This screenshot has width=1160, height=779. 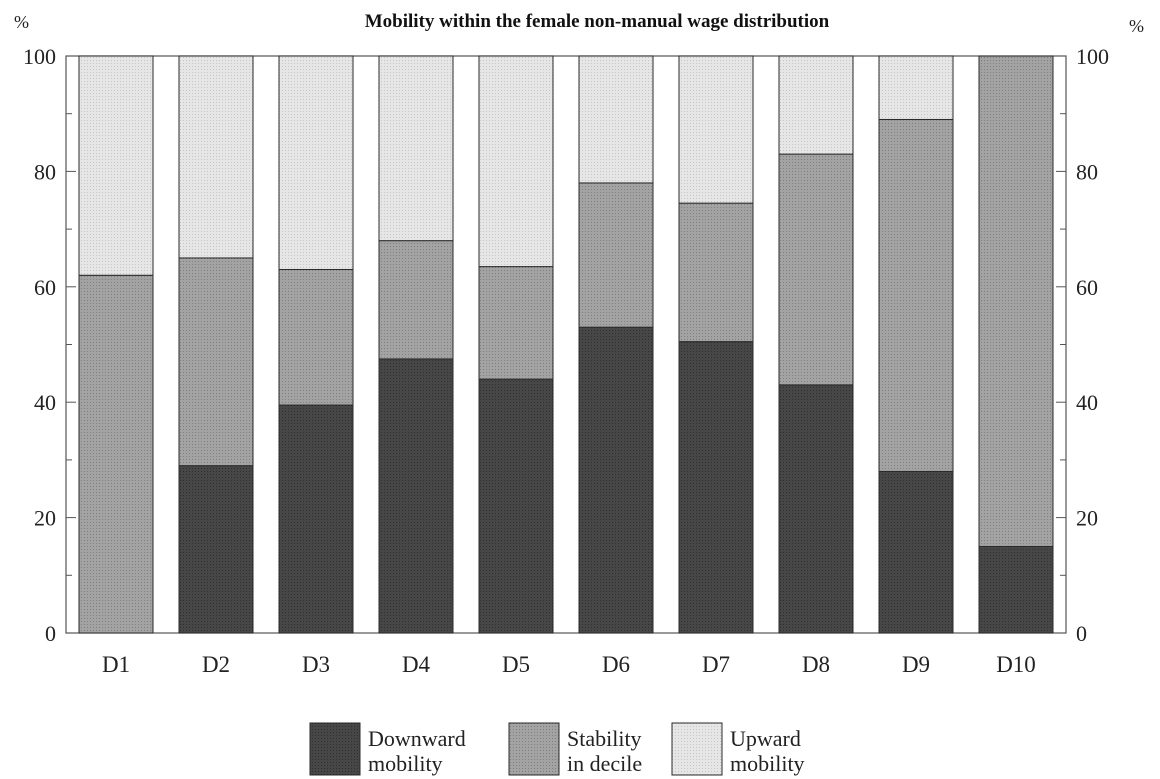 What do you see at coordinates (116, 454) in the screenshot?
I see `bar-segment-d1-s1` at bounding box center [116, 454].